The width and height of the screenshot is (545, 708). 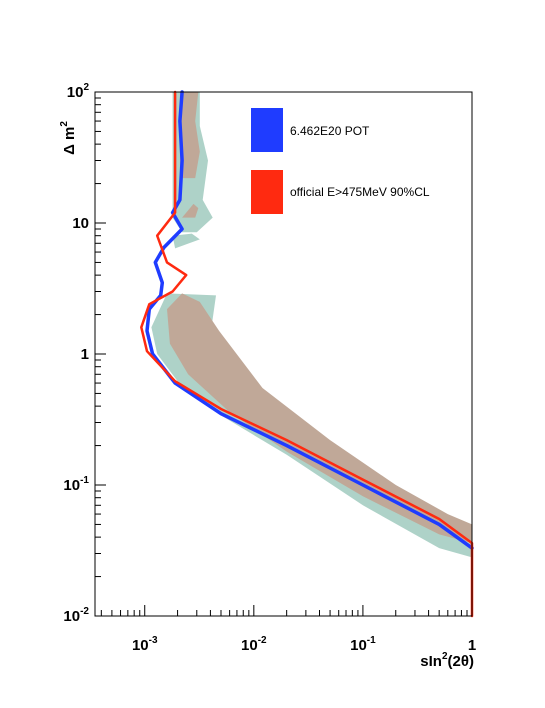 What do you see at coordinates (461, 661) in the screenshot?
I see `x-axis-title-rest: (2θ)` at bounding box center [461, 661].